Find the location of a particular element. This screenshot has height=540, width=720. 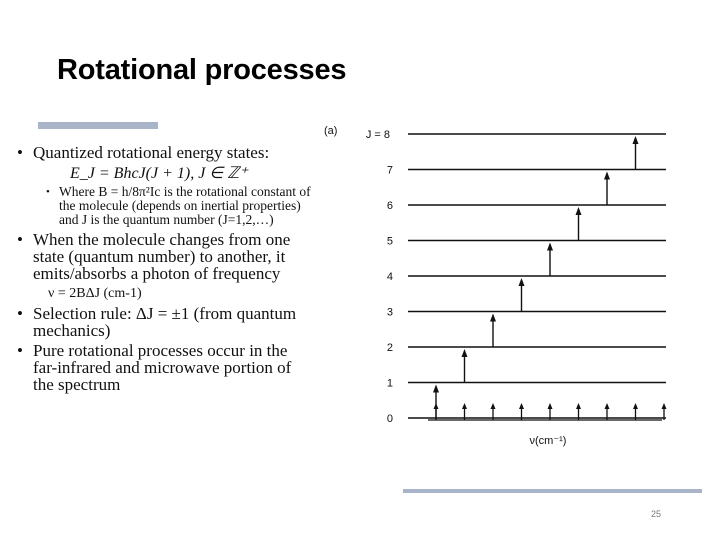

page-number: 25 is located at coordinates (656, 514).